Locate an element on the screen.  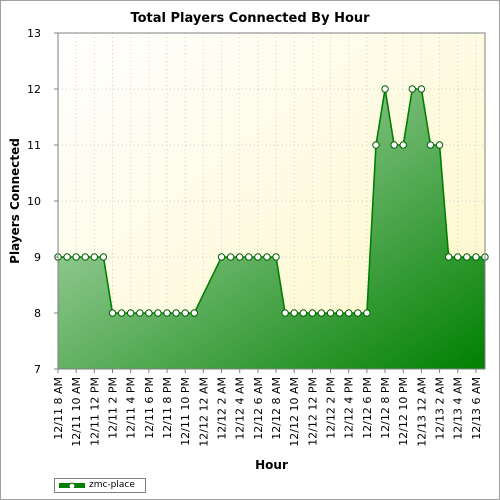
y-tick-label: 13 is located at coordinates (34, 33).